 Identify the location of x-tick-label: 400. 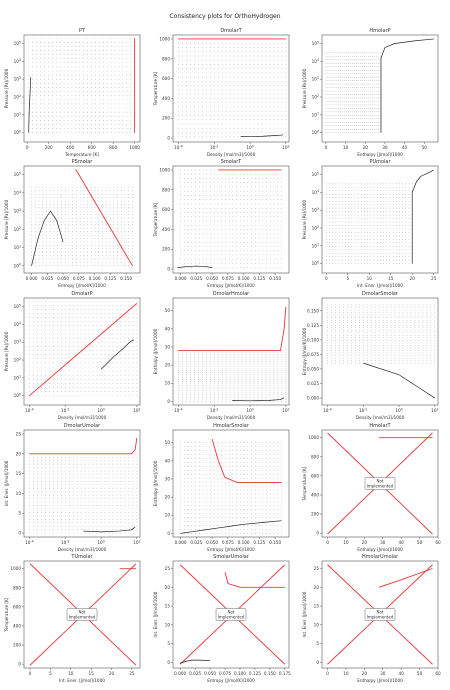
(70, 147).